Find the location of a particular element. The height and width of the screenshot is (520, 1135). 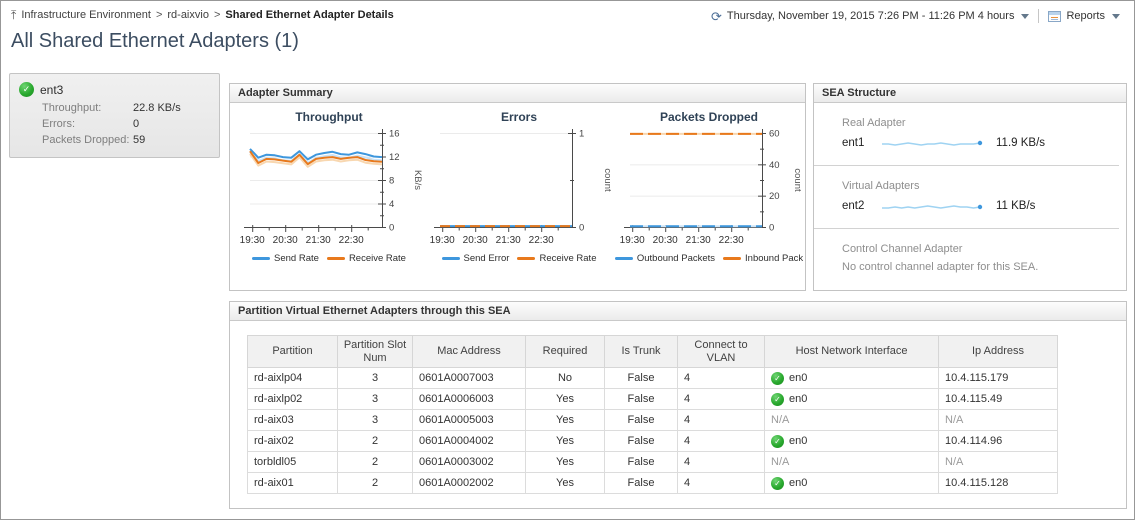

level-up-icon: ⤒ is located at coordinates (14, 15).